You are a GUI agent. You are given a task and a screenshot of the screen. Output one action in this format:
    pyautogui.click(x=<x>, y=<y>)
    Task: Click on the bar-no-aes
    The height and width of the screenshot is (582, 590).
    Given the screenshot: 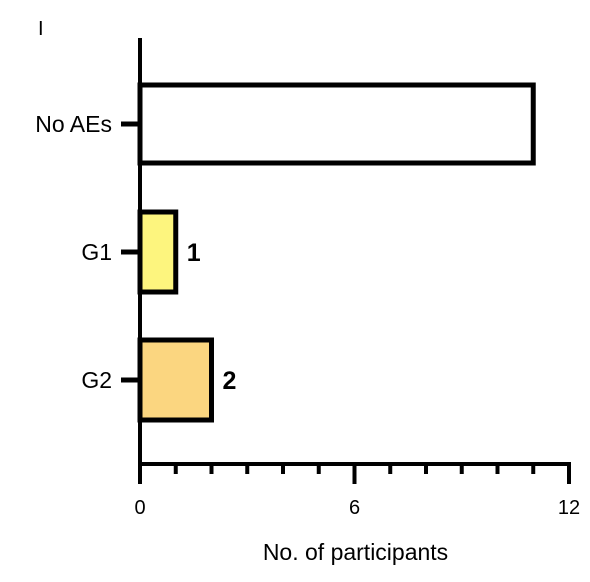 What is the action you would take?
    pyautogui.click(x=336, y=124)
    